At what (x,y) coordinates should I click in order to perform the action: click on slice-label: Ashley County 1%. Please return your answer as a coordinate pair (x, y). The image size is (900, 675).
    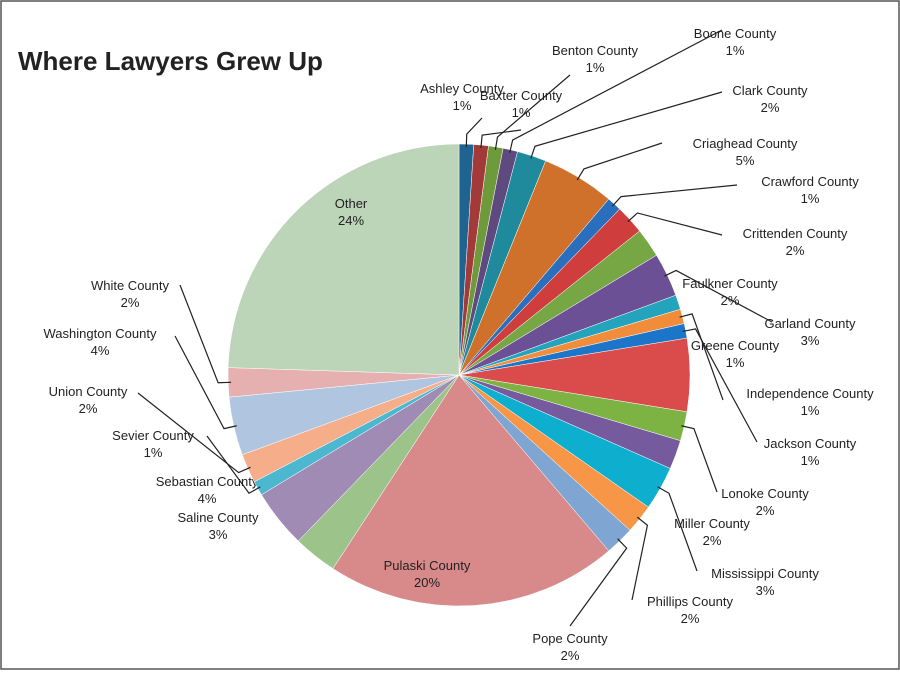
    Looking at the image, I should click on (462, 97).